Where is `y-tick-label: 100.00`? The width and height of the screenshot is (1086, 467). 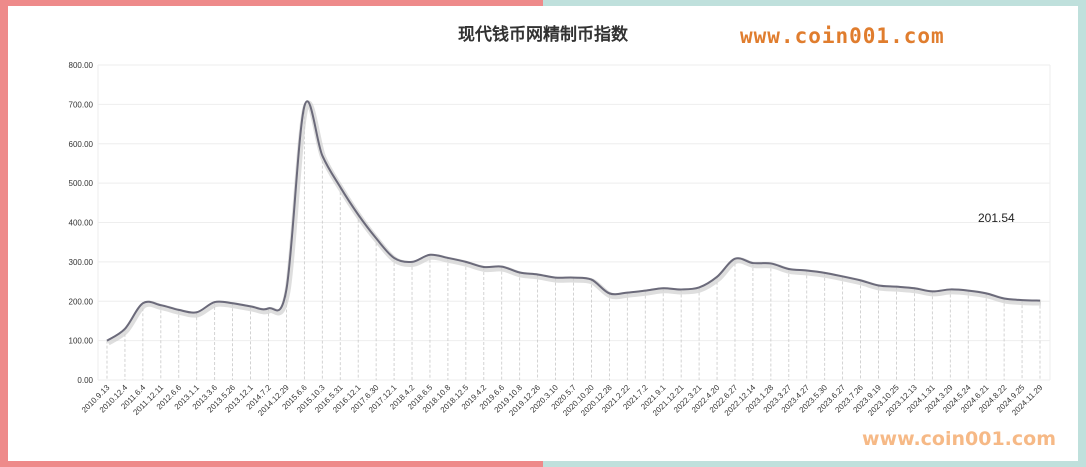
y-tick-label: 100.00 is located at coordinates (81, 341).